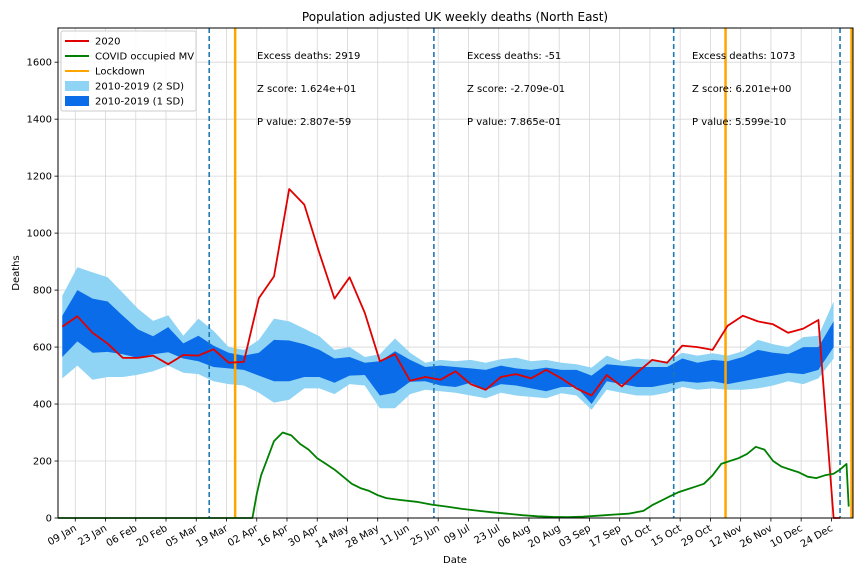  What do you see at coordinates (107, 42) in the screenshot?
I see `legend-label: 2020` at bounding box center [107, 42].